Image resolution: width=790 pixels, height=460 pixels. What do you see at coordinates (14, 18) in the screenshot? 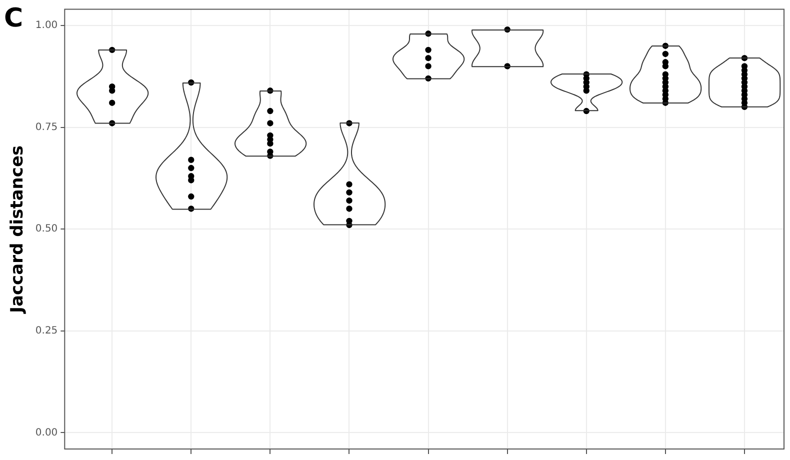
I see `chart-title: C` at bounding box center [14, 18].